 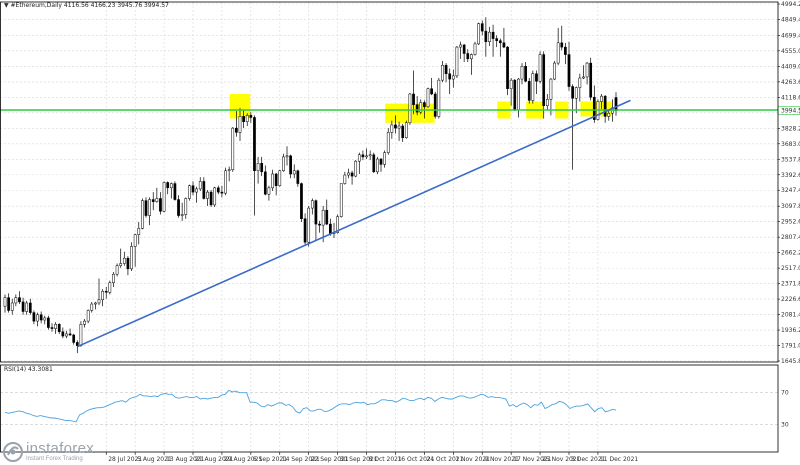 I want to click on price-tick-label: 2081.40, so click(x=790, y=315).